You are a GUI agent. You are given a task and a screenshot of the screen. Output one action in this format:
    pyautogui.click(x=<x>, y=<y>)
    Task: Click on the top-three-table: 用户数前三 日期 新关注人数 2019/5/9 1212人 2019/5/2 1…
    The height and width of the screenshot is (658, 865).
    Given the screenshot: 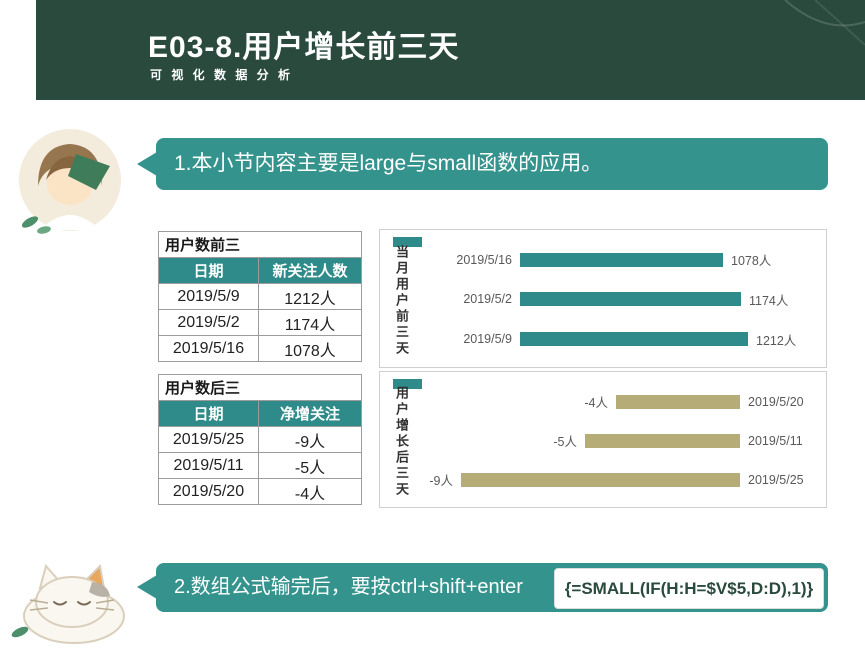 What is the action you would take?
    pyautogui.click(x=260, y=296)
    